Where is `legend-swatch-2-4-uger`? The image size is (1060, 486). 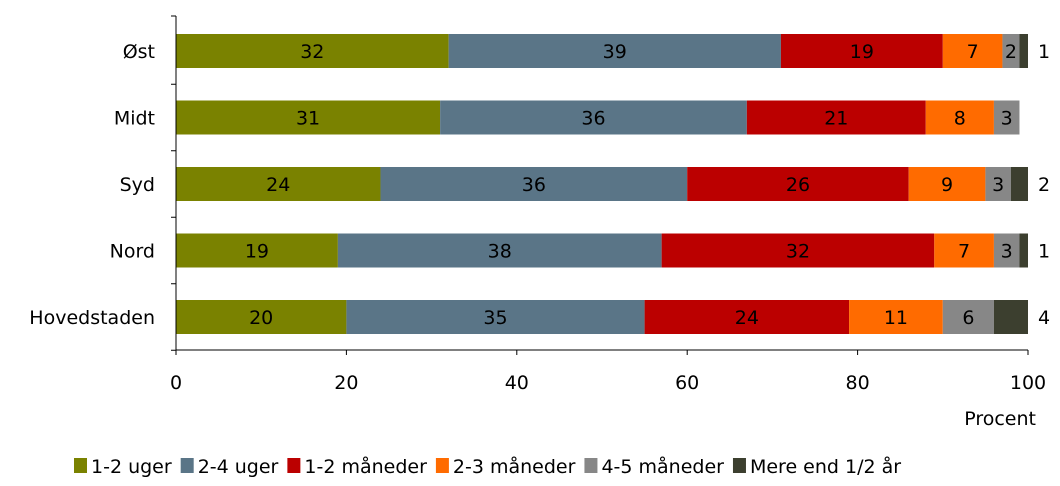
legend-swatch-2-4-uger is located at coordinates (187, 465).